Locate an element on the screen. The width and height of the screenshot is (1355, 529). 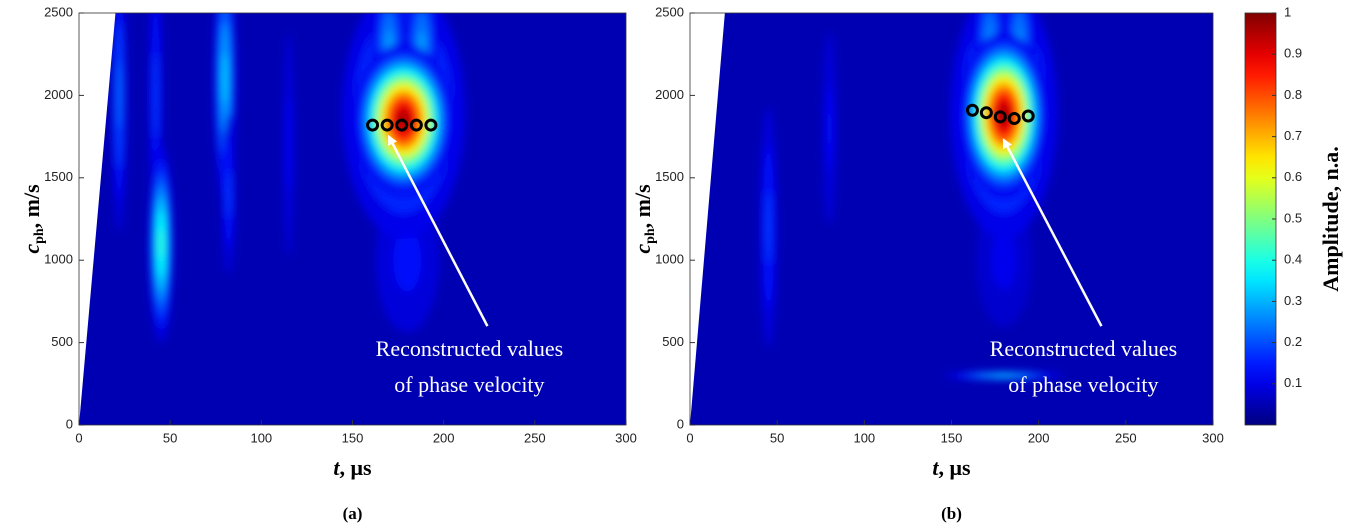
colorbar-tick-label: 0.8 is located at coordinates (1293, 94).